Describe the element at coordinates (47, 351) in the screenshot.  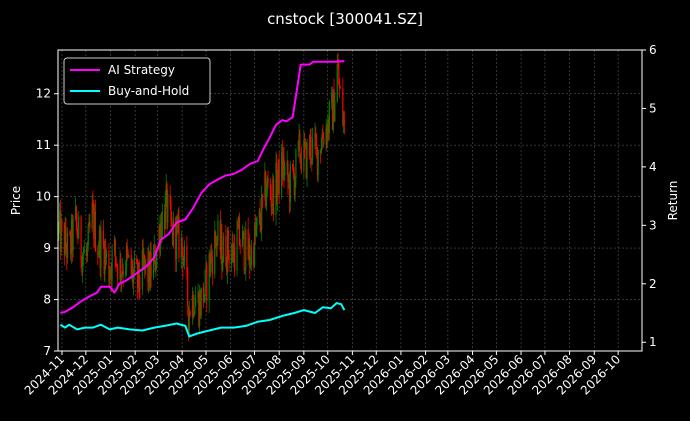
I see `y-tick-label-left: 7` at that location.